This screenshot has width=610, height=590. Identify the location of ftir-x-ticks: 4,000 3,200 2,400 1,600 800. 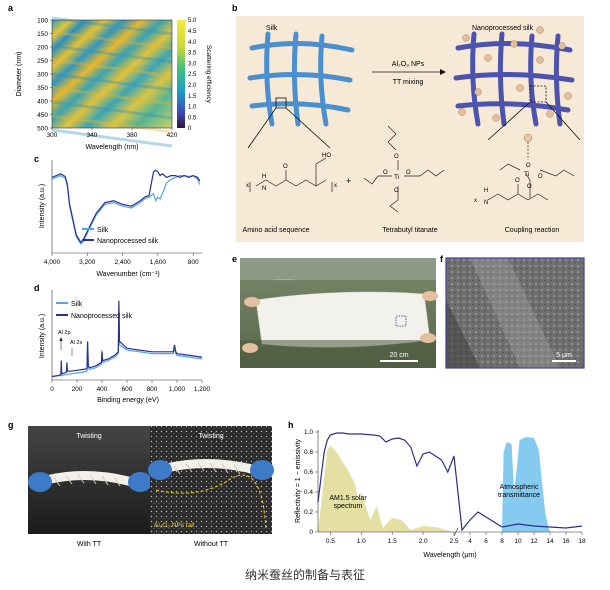
(121, 259).